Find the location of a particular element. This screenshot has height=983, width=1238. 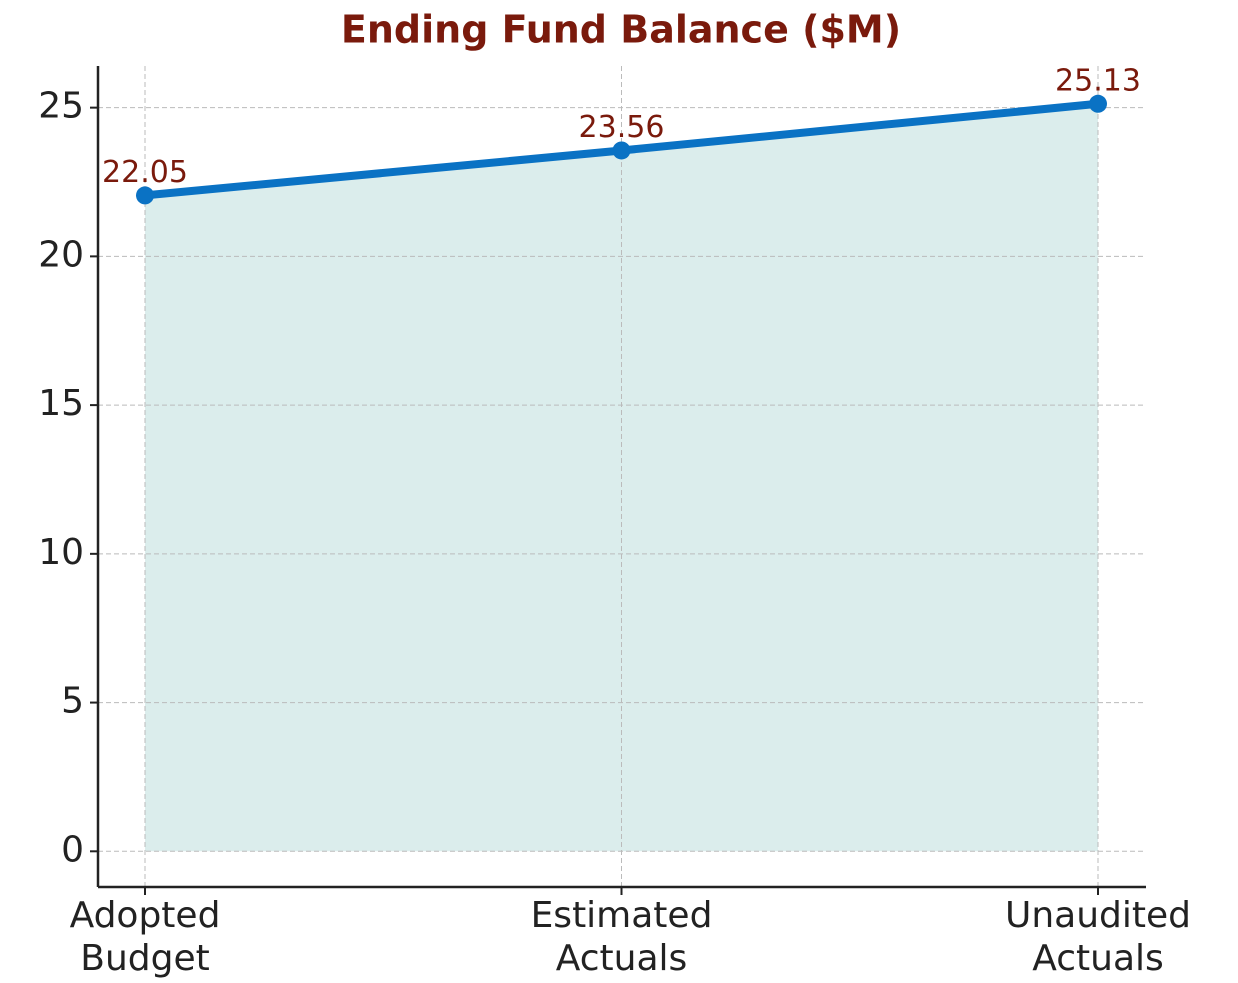

x-tick-label: Unaudited Actuals is located at coordinates (1098, 937).